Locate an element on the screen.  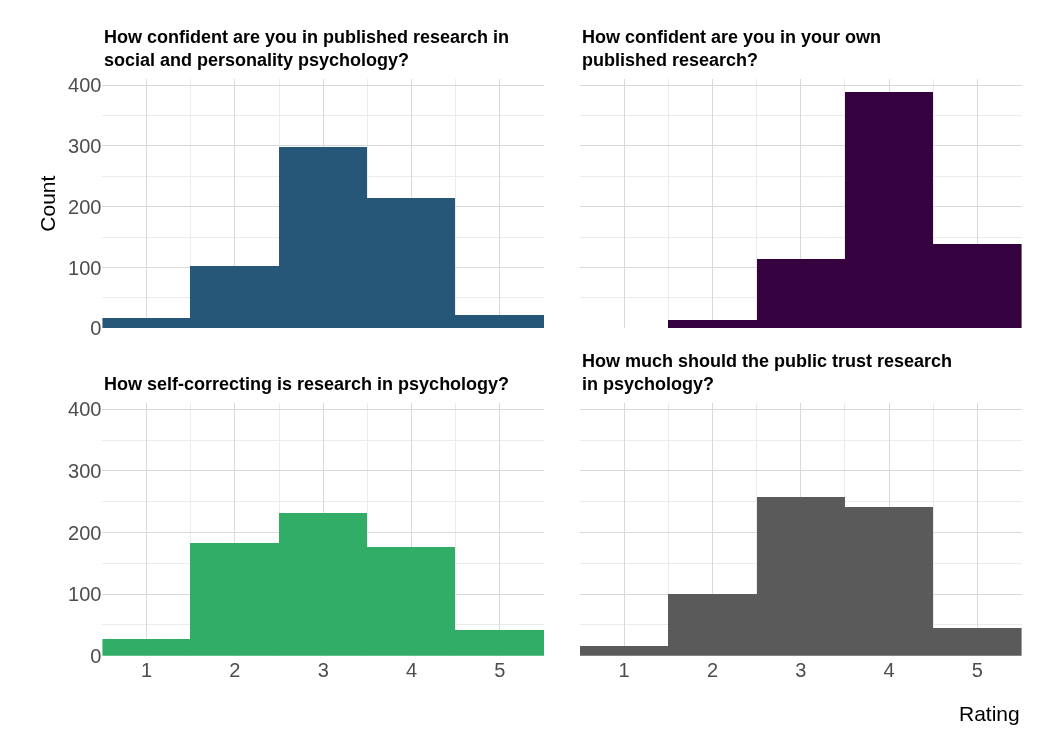
chart-title: How confident are you in published research in social and personality psychology? is located at coordinates (307, 49).